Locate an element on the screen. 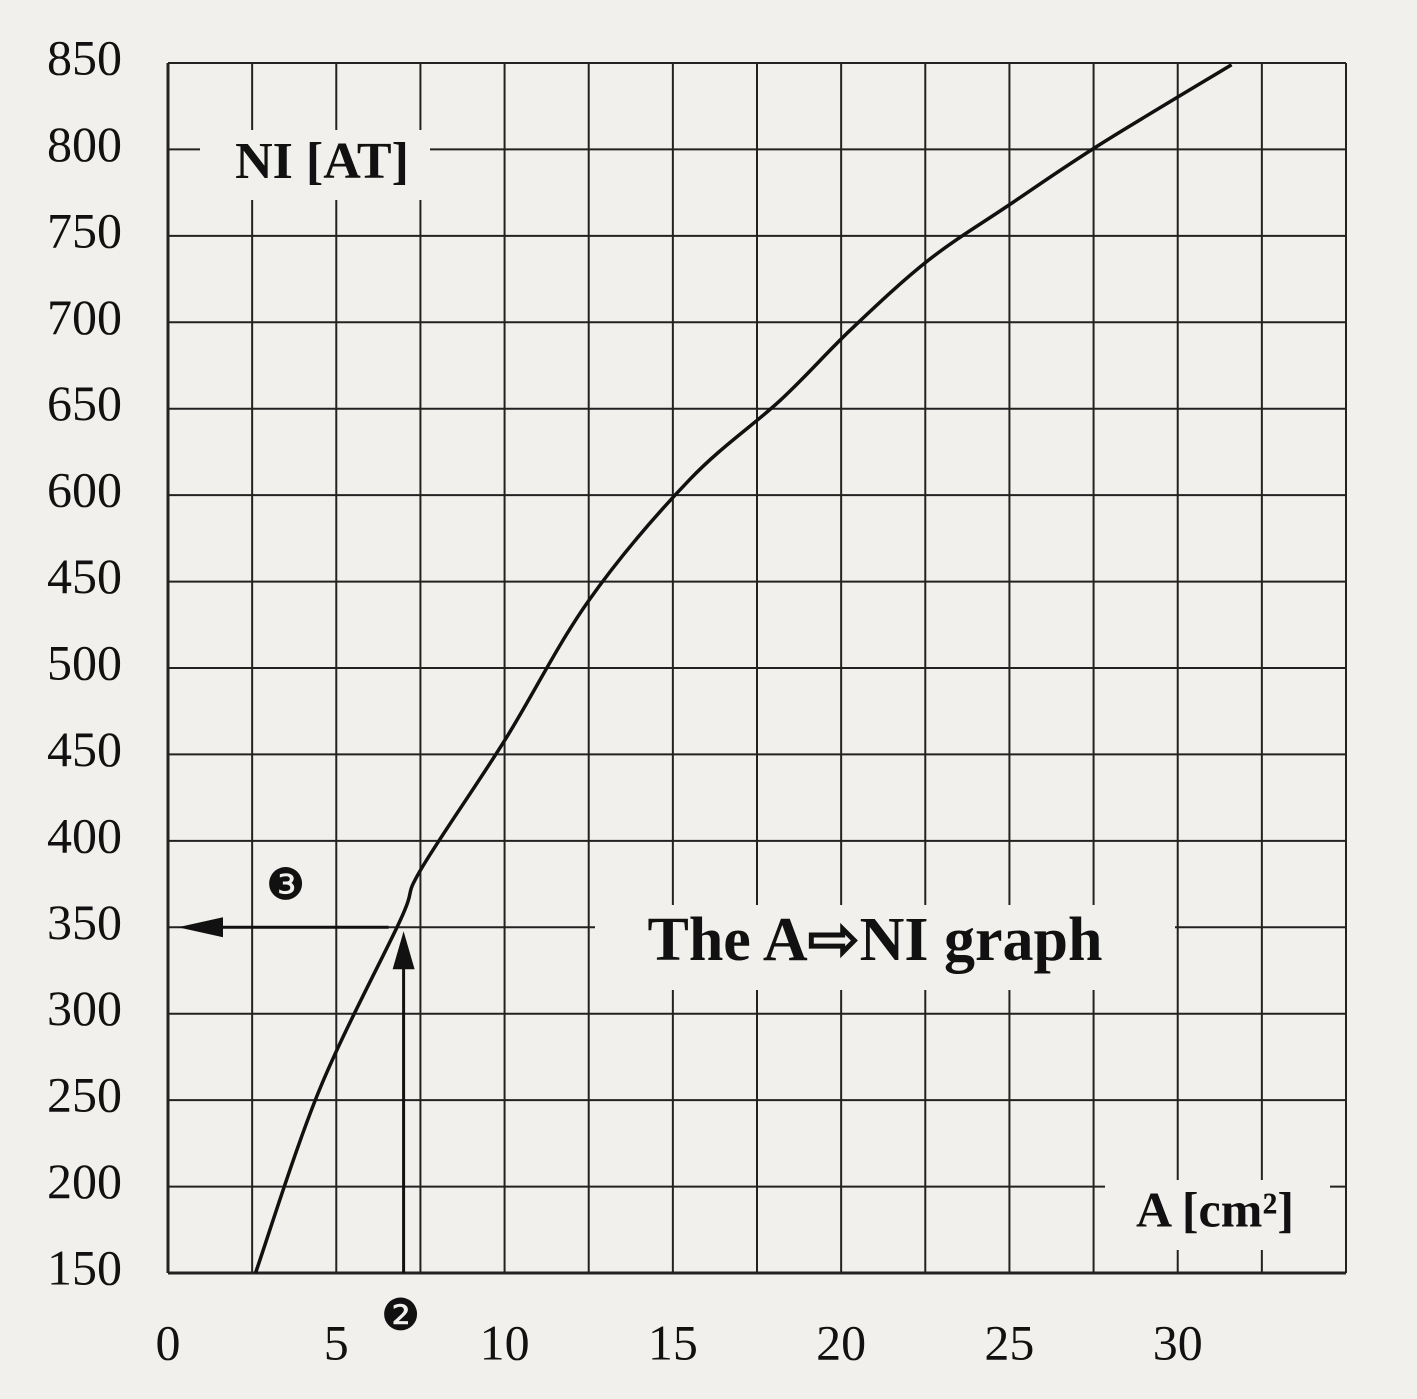 Image resolution: width=1417 pixels, height=1399 pixels. y-tick-label: 250 is located at coordinates (84, 1095).